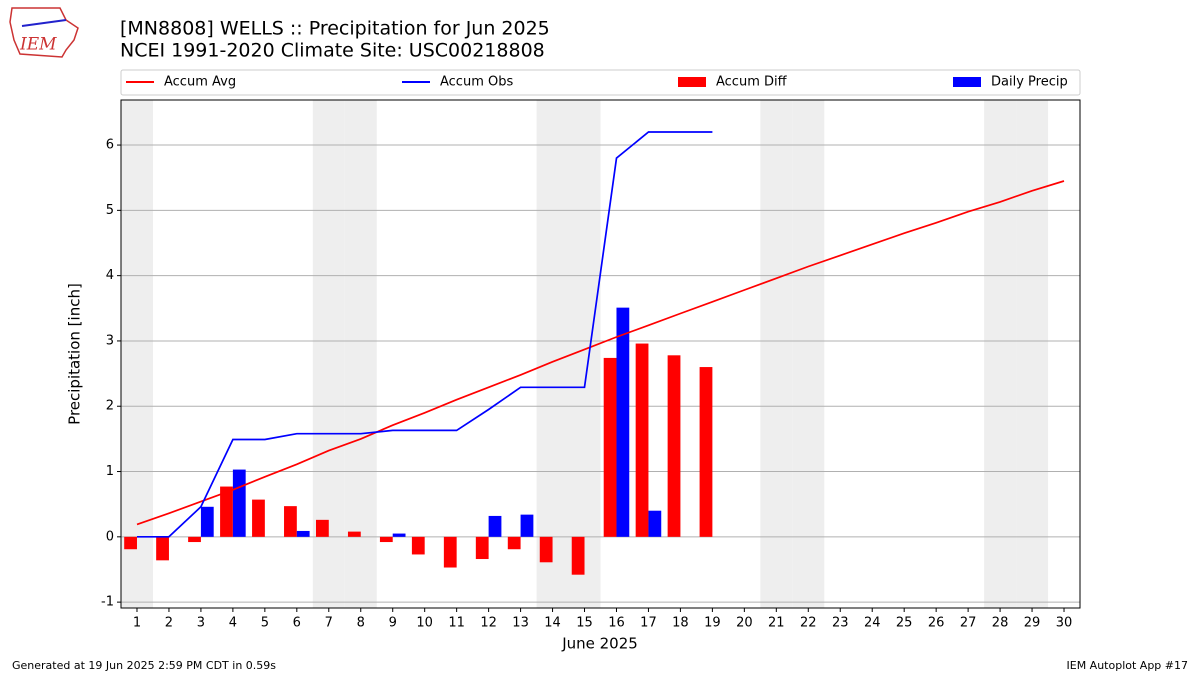 This screenshot has width=1200, height=675. What do you see at coordinates (776, 623) in the screenshot?
I see `x-tick-label: 21` at bounding box center [776, 623].